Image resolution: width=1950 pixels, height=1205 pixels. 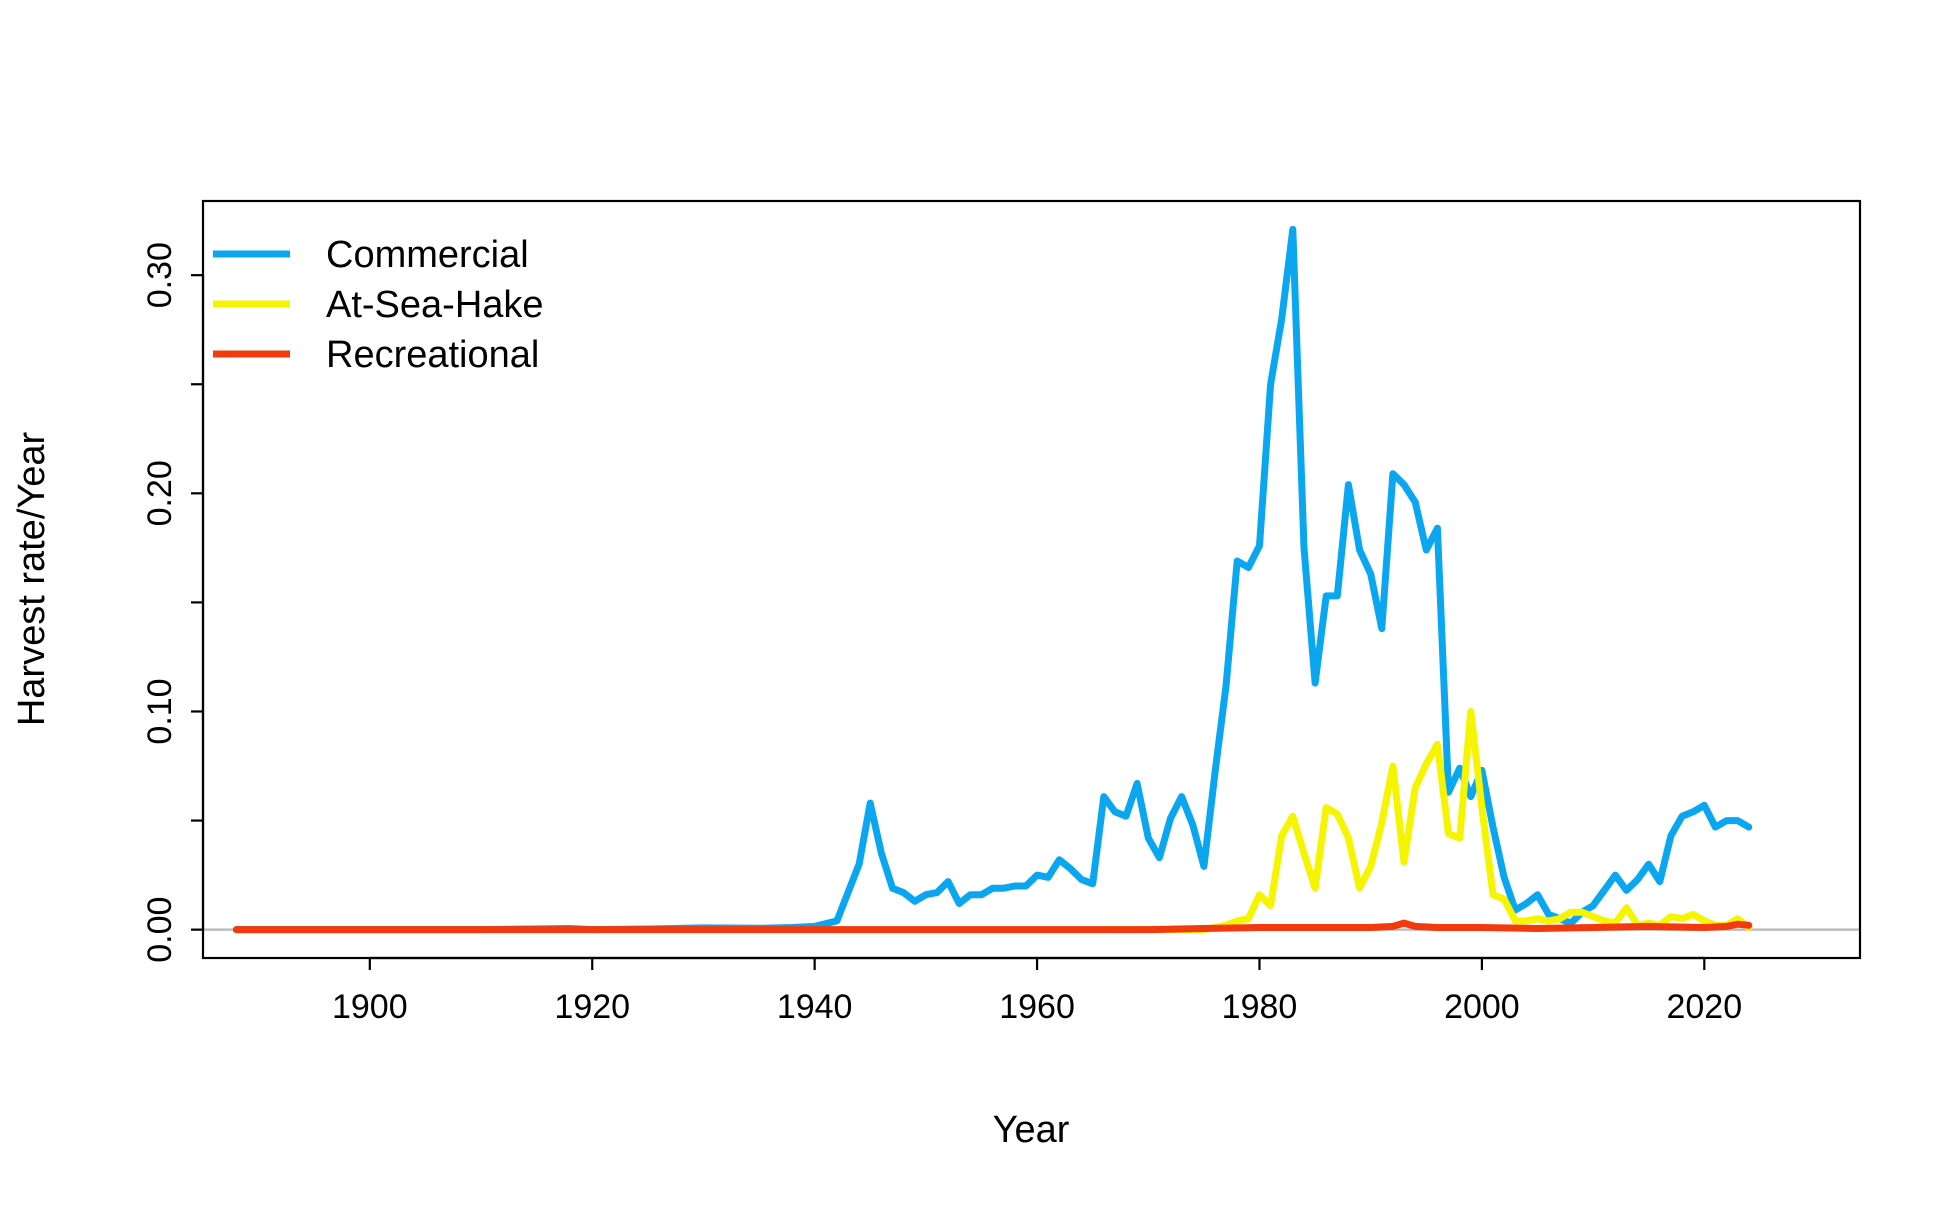 What do you see at coordinates (1260, 1007) in the screenshot?
I see `x-tick-label: 1980` at bounding box center [1260, 1007].